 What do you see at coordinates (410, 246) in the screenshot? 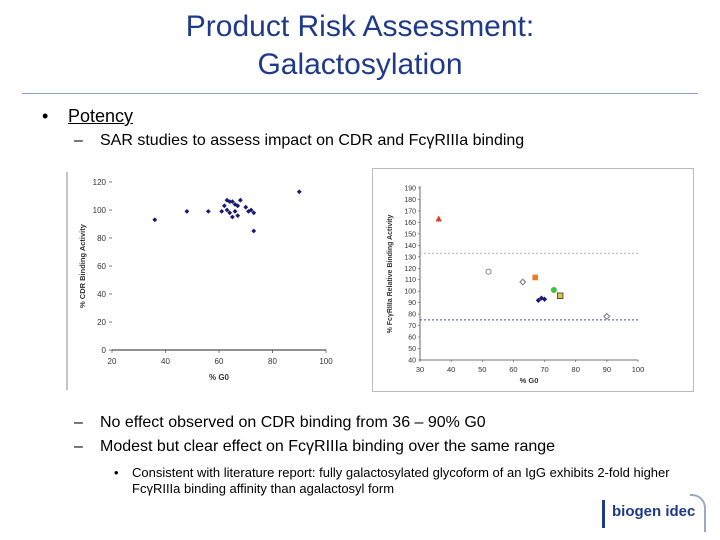
I see `y-tick-label: 140` at bounding box center [410, 246].